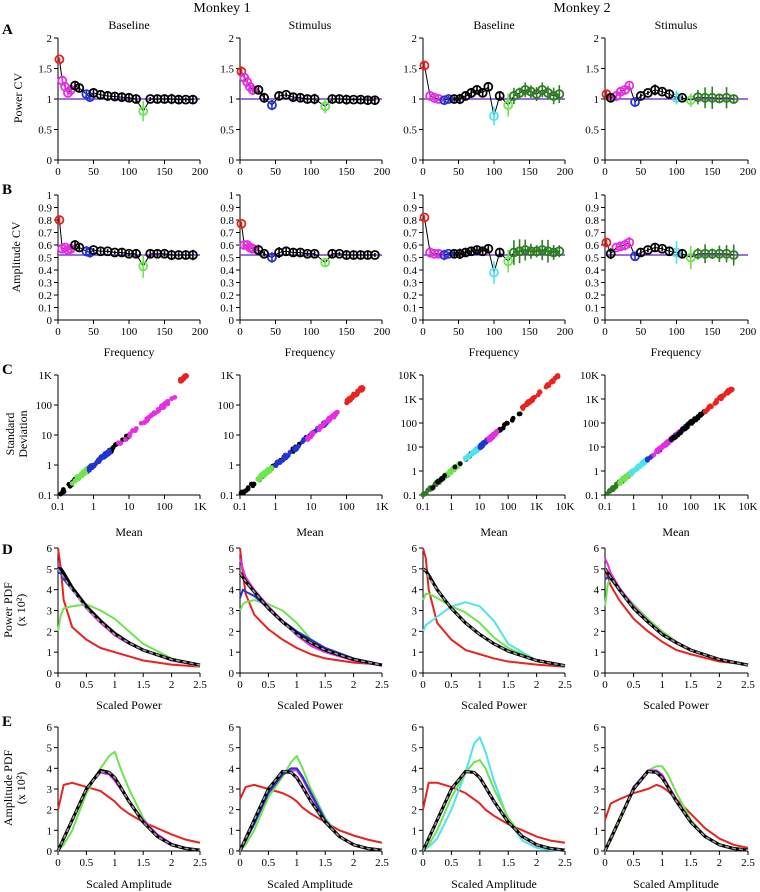 The width and height of the screenshot is (760, 892). What do you see at coordinates (410, 259) in the screenshot?
I see `row-b-col-3-y-tick-label: 0.5` at bounding box center [410, 259].